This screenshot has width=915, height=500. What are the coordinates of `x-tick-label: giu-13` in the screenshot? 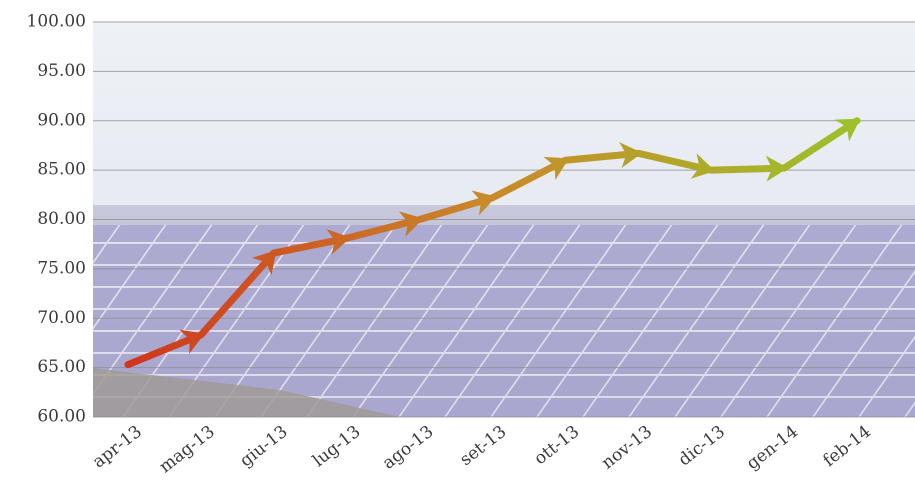 It's located at (263, 446).